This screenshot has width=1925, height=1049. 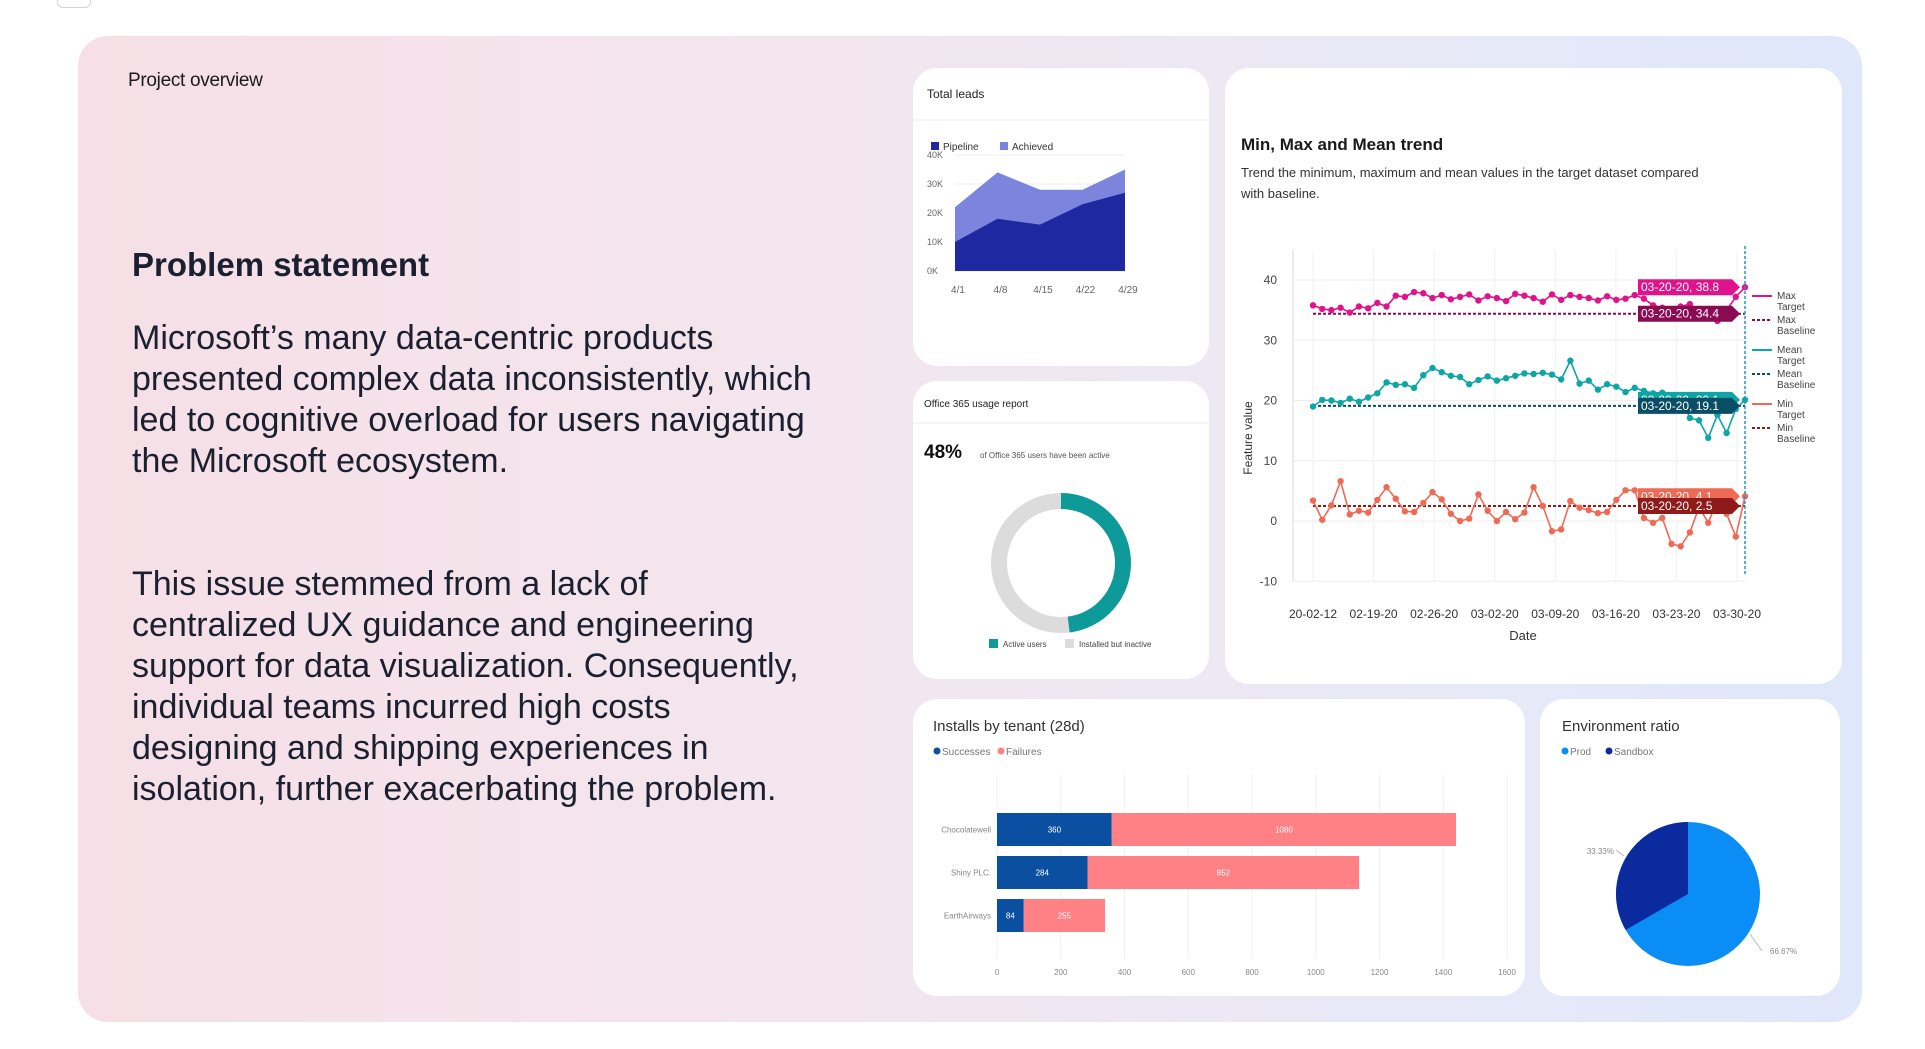 I want to click on installs-category-label: EarthAirways, so click(x=967, y=916).